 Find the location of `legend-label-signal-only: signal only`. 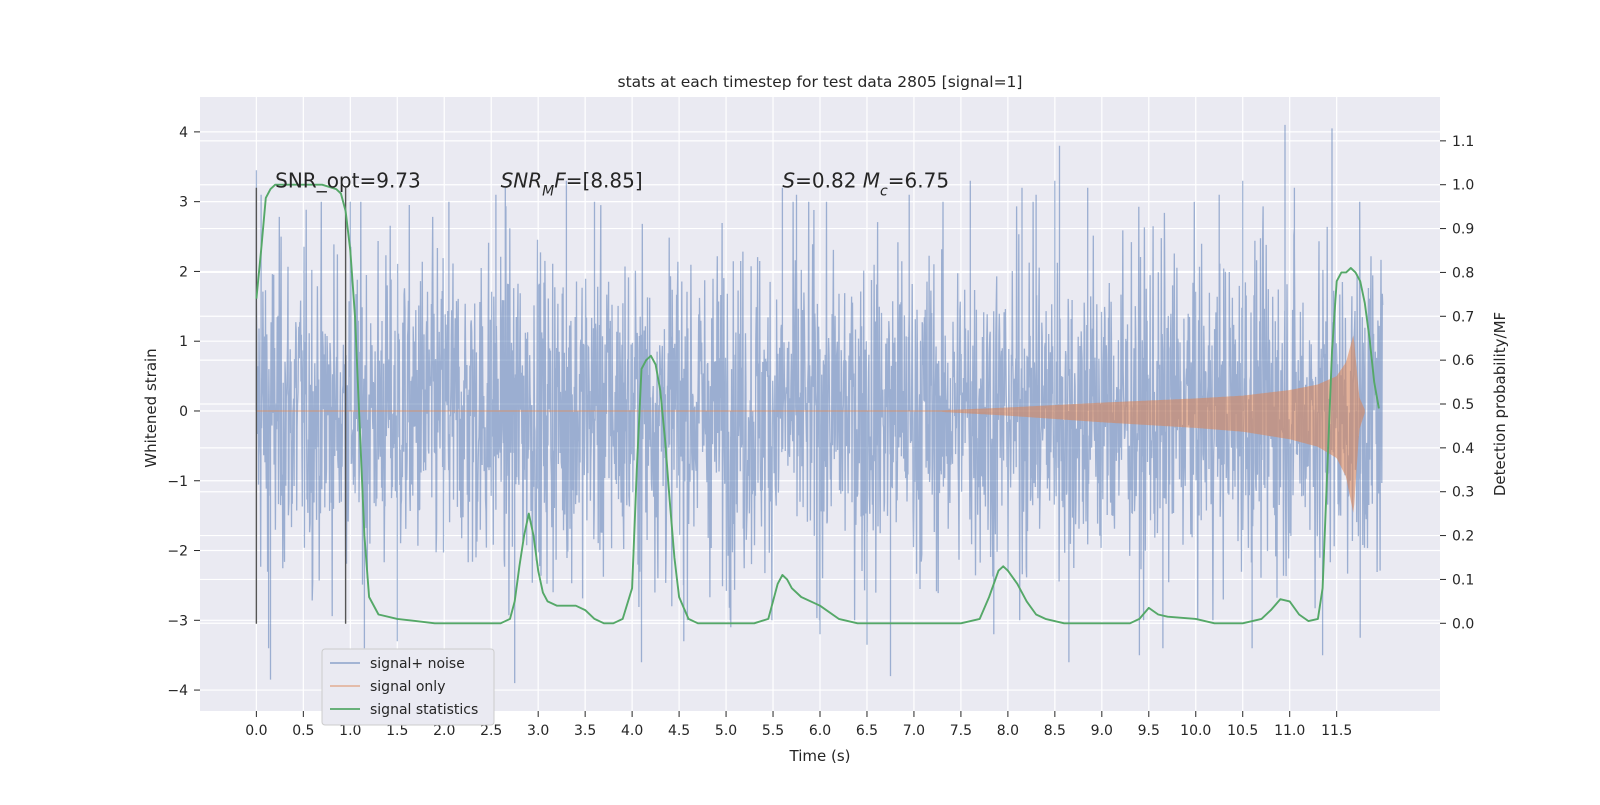

legend-label-signal-only: signal only is located at coordinates (407, 687).